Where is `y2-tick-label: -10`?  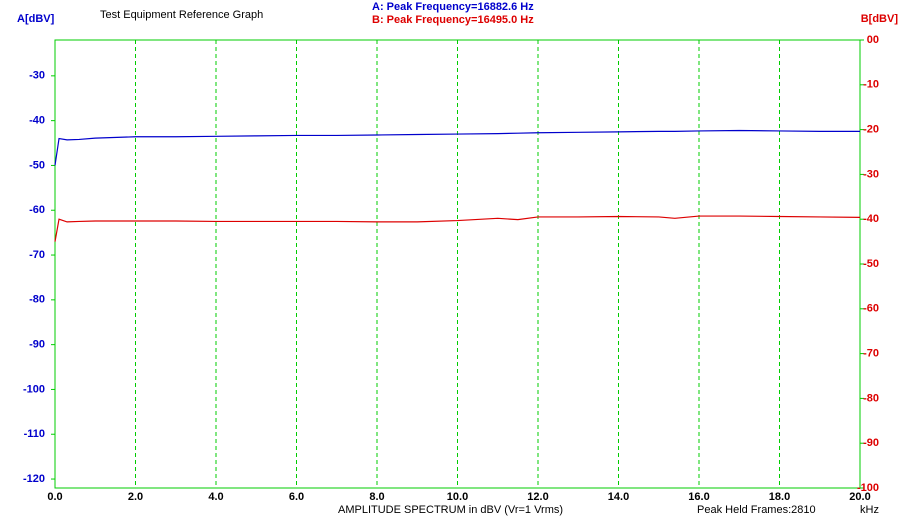
y2-tick-label: -10 is located at coordinates (871, 85).